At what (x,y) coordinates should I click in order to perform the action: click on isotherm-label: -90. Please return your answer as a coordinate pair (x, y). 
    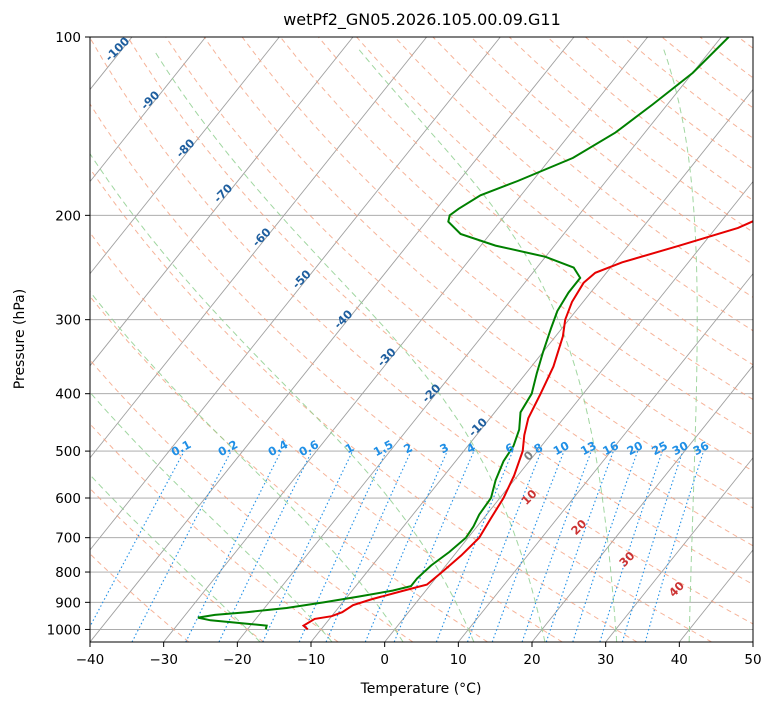
    Looking at the image, I should click on (150, 100).